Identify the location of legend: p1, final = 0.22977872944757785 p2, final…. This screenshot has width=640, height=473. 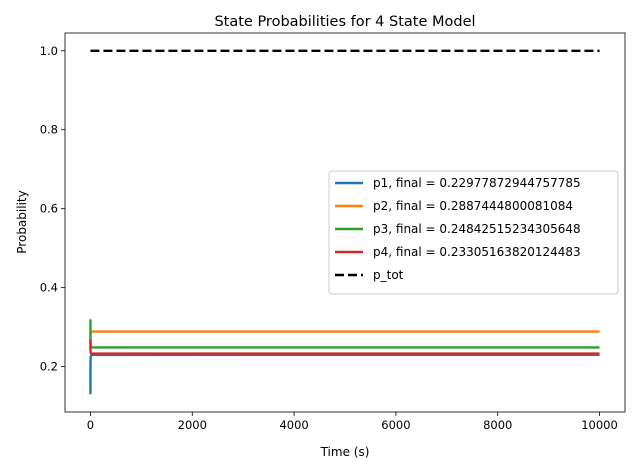
(473, 232).